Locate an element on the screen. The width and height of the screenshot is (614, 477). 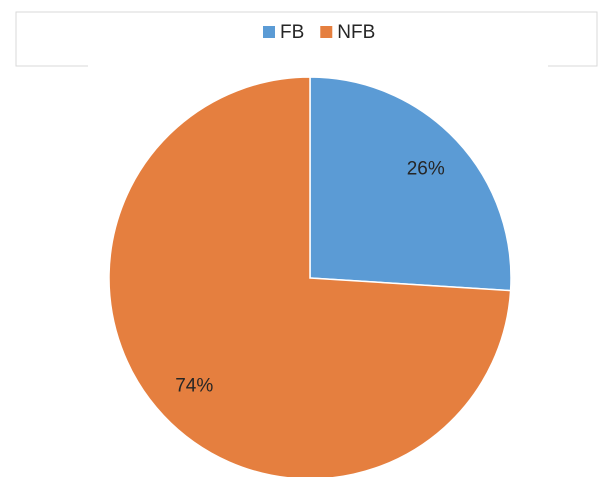
legend-frame is located at coordinates (306, 39).